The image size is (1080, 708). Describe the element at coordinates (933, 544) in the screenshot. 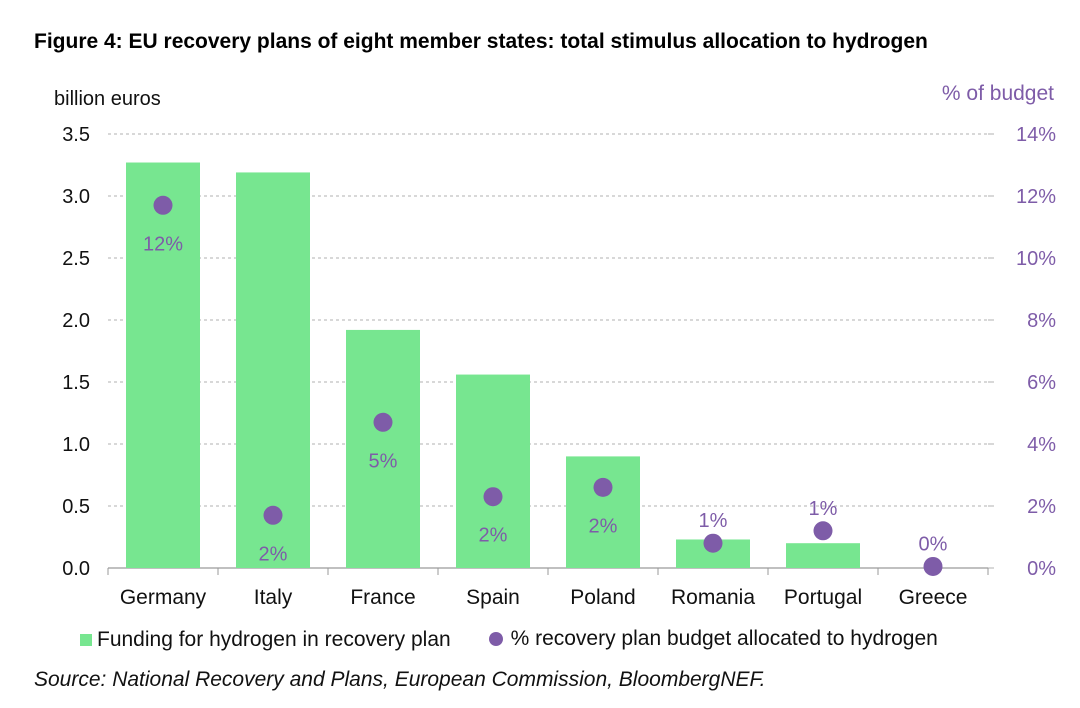

I see `percent-data-label: 0%` at that location.